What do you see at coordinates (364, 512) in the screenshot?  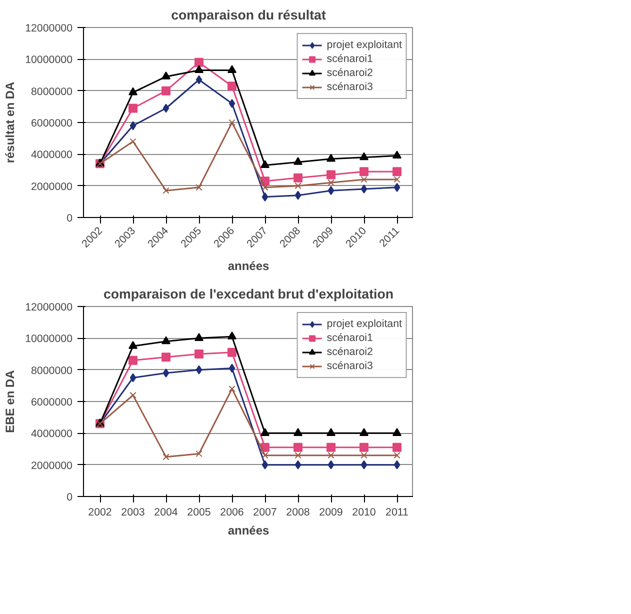 I see `x-tick-label: 2010` at bounding box center [364, 512].